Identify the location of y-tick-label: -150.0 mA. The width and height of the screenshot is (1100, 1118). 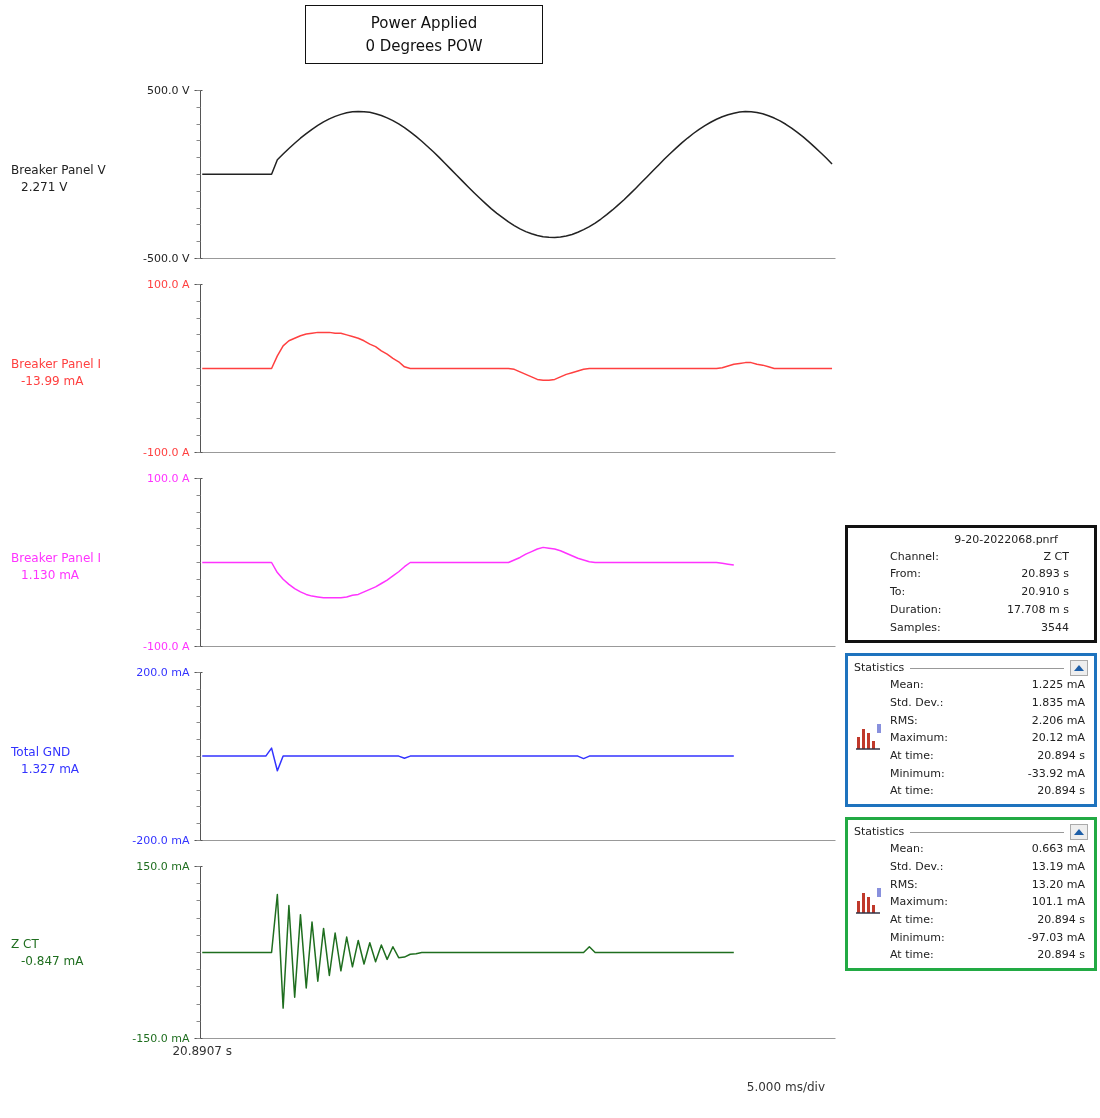
(161, 1038).